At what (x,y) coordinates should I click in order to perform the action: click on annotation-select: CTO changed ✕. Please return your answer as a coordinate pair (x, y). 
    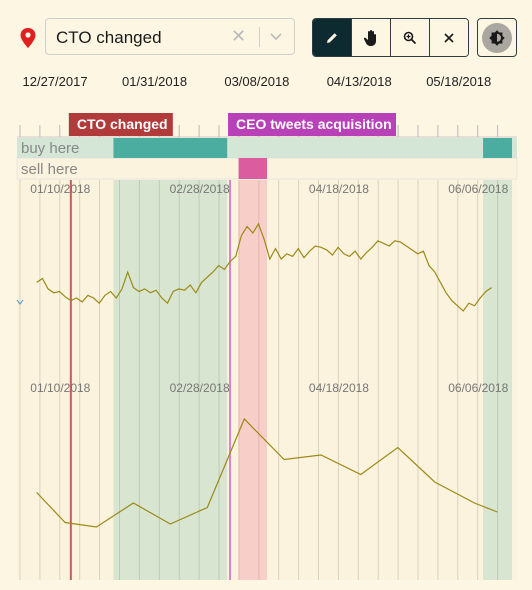
    Looking at the image, I should click on (170, 36).